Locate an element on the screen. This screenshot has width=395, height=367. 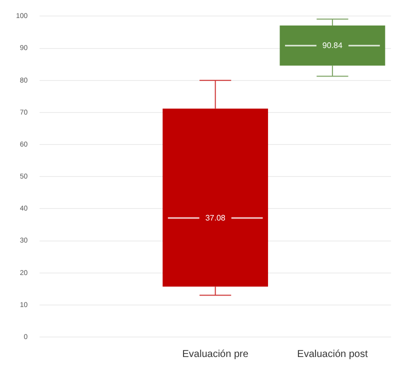
x-tick-label: Evaluación post is located at coordinates (332, 354).